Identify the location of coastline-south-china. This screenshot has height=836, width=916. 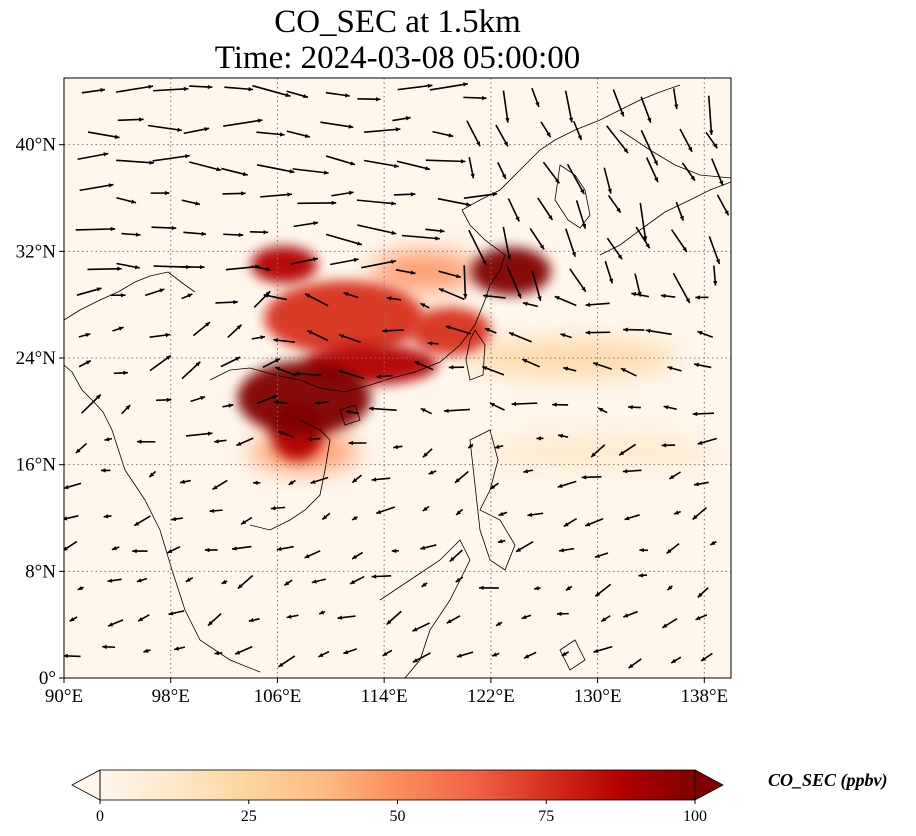
(350, 338).